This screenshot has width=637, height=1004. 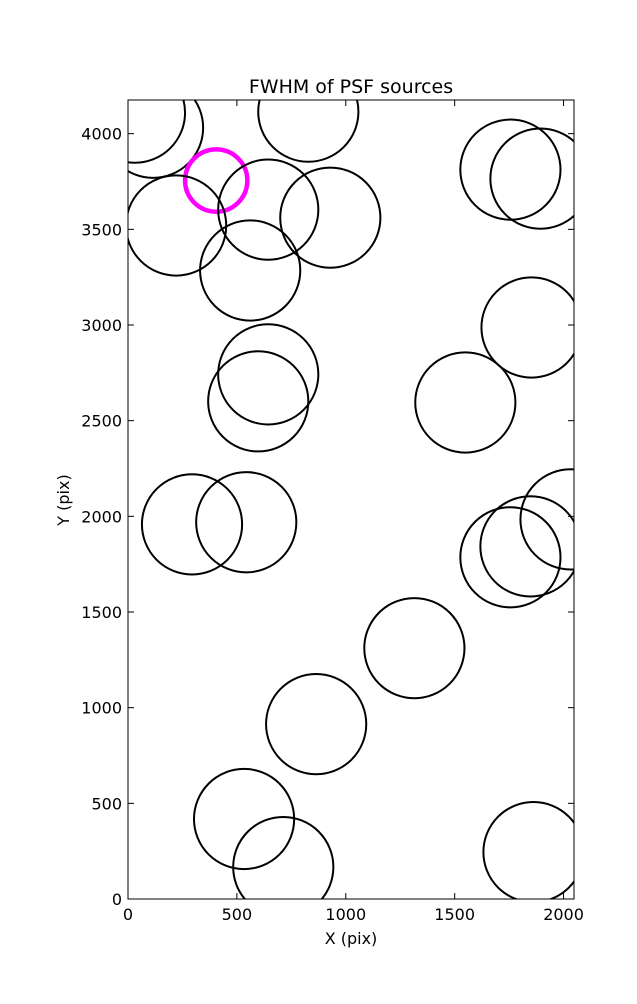 I want to click on y-tick-label: 500, so click(x=106, y=803).